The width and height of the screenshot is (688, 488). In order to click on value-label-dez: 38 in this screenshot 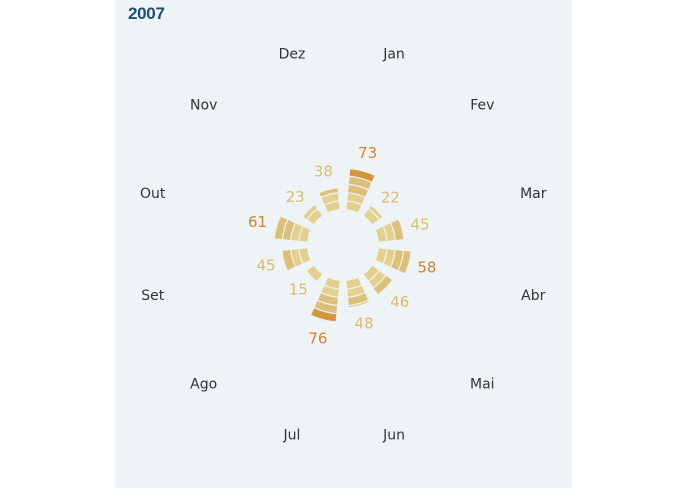, I will do `click(323, 172)`.